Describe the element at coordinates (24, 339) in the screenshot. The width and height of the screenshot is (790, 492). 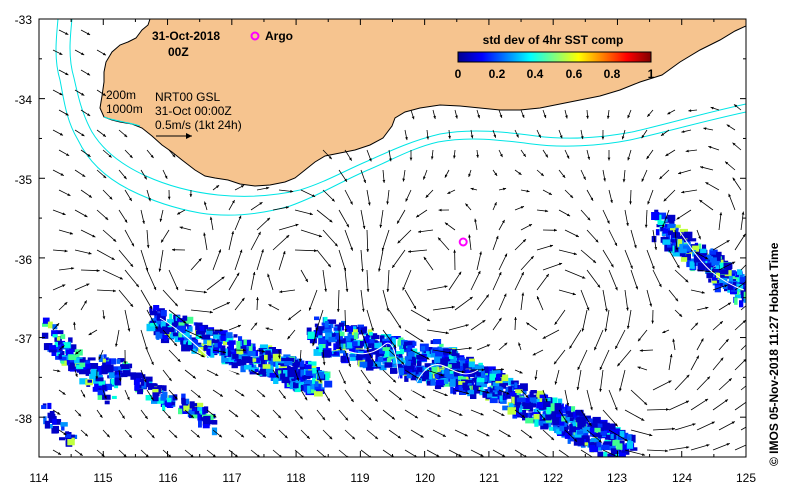
I see `lat-tick-label: -37` at that location.